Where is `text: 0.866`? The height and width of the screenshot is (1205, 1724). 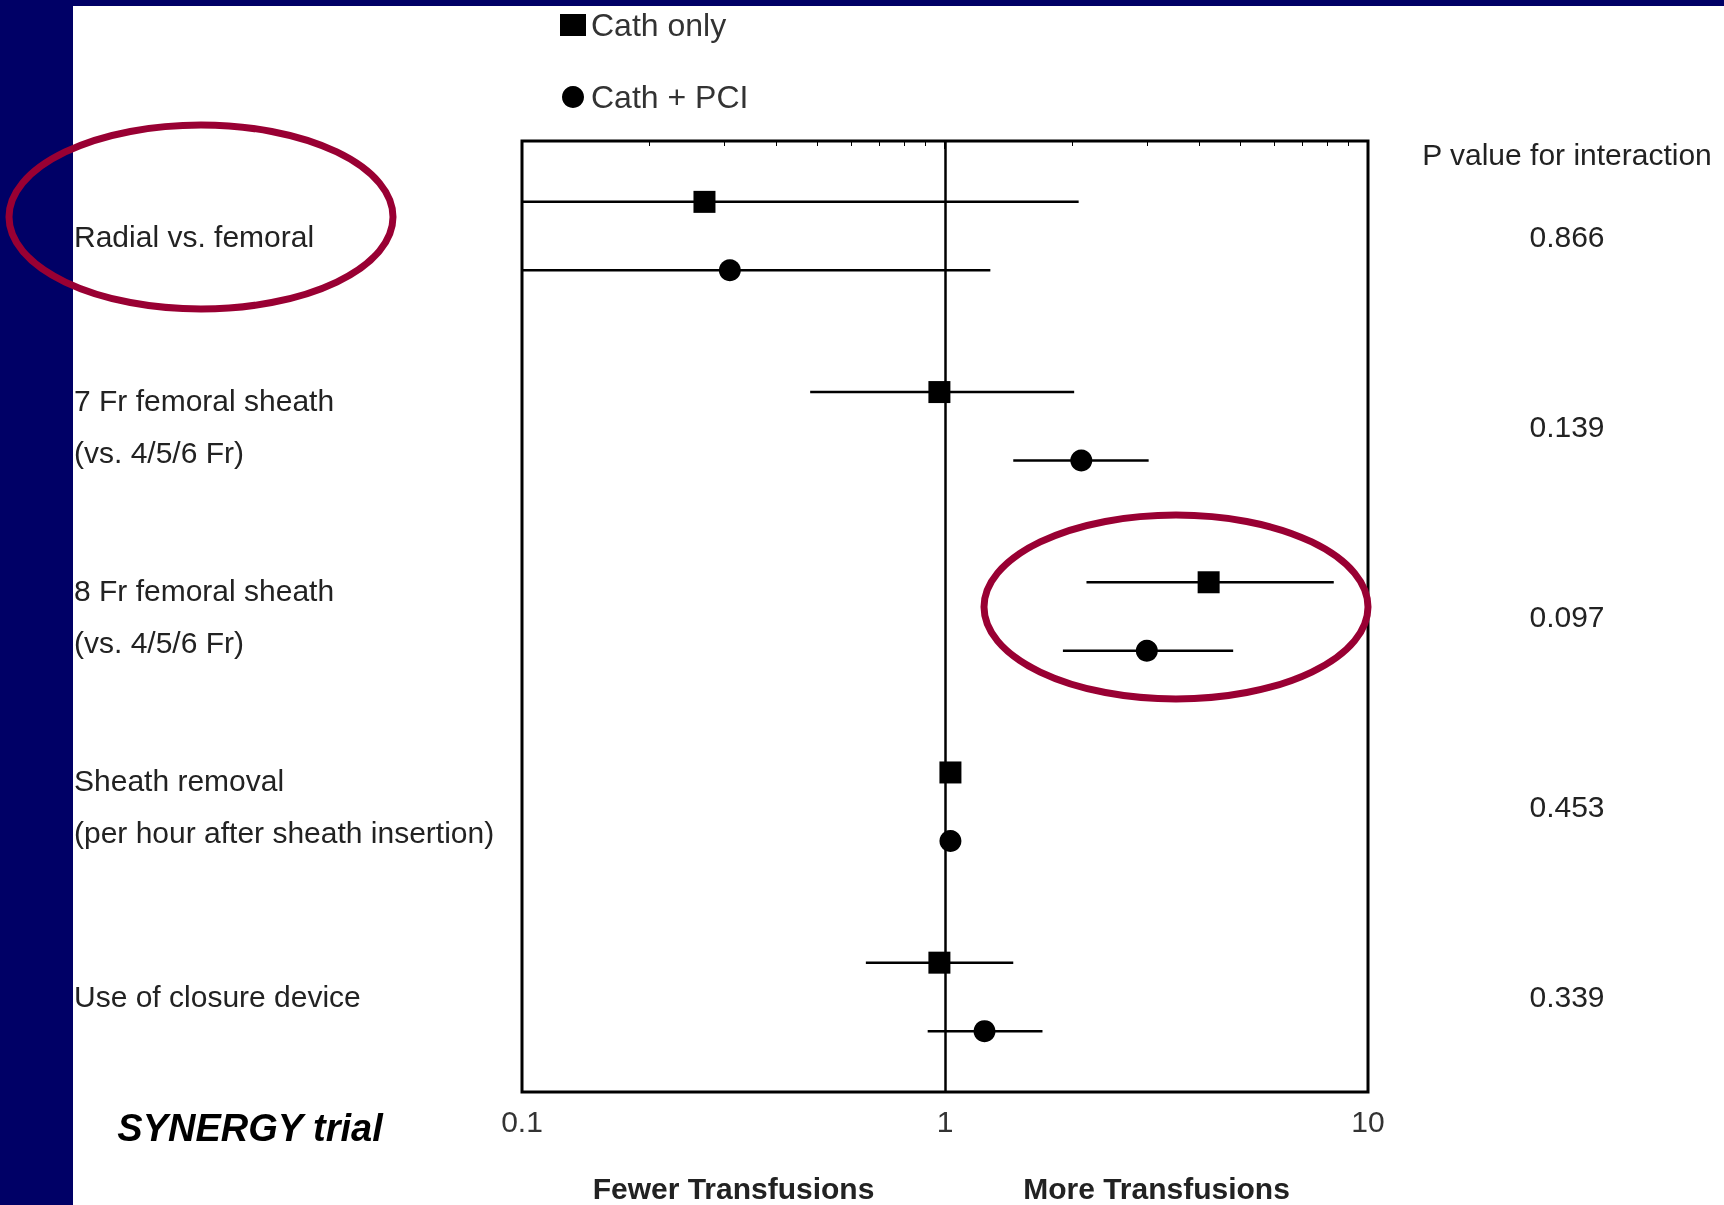
text: 0.866 is located at coordinates (1567, 236).